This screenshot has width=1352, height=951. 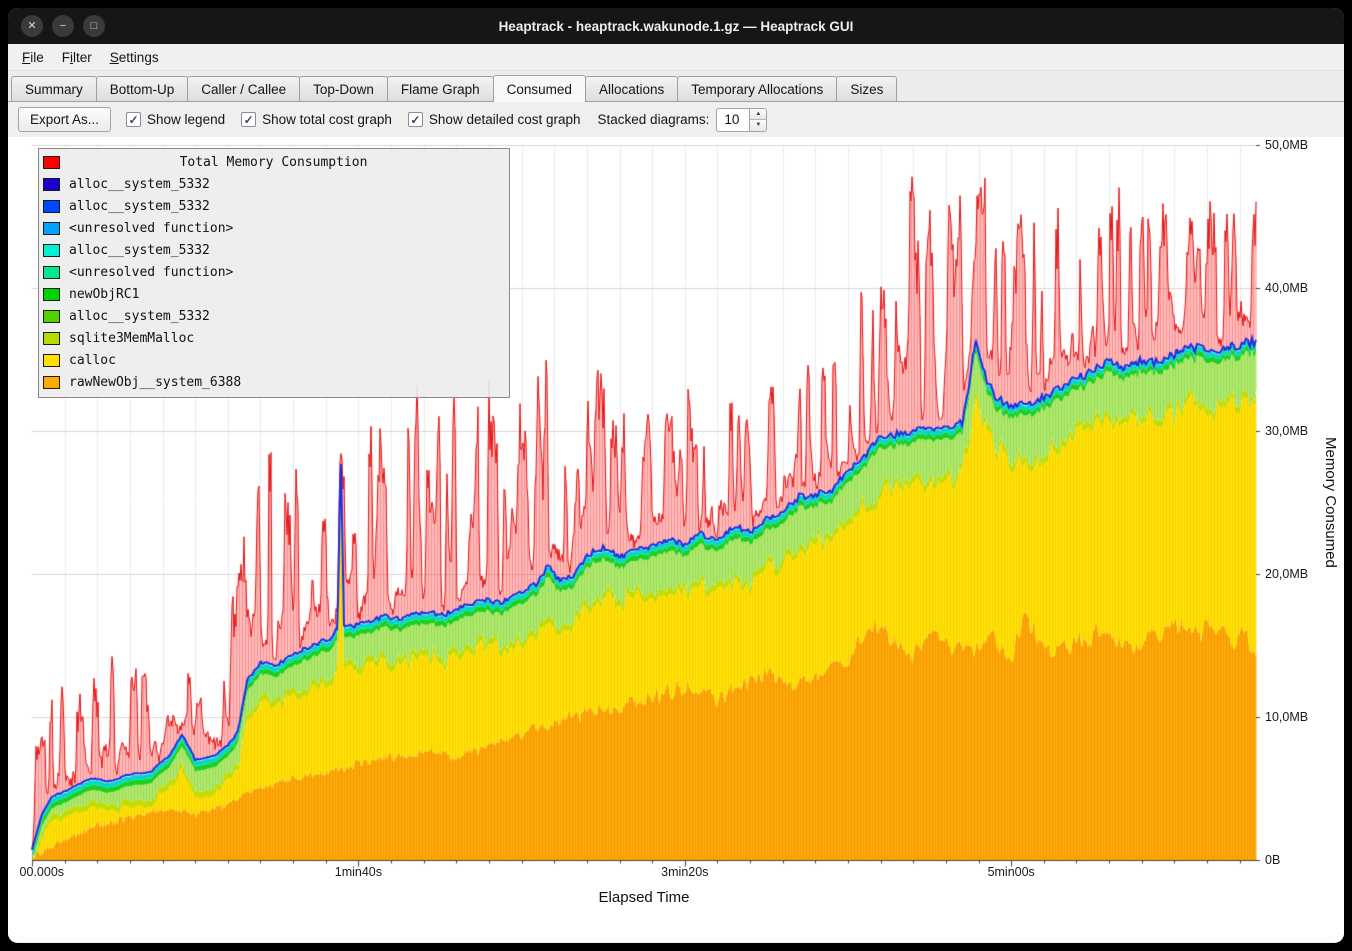 I want to click on tab-flame-graph: Flame Graph, so click(x=440, y=88).